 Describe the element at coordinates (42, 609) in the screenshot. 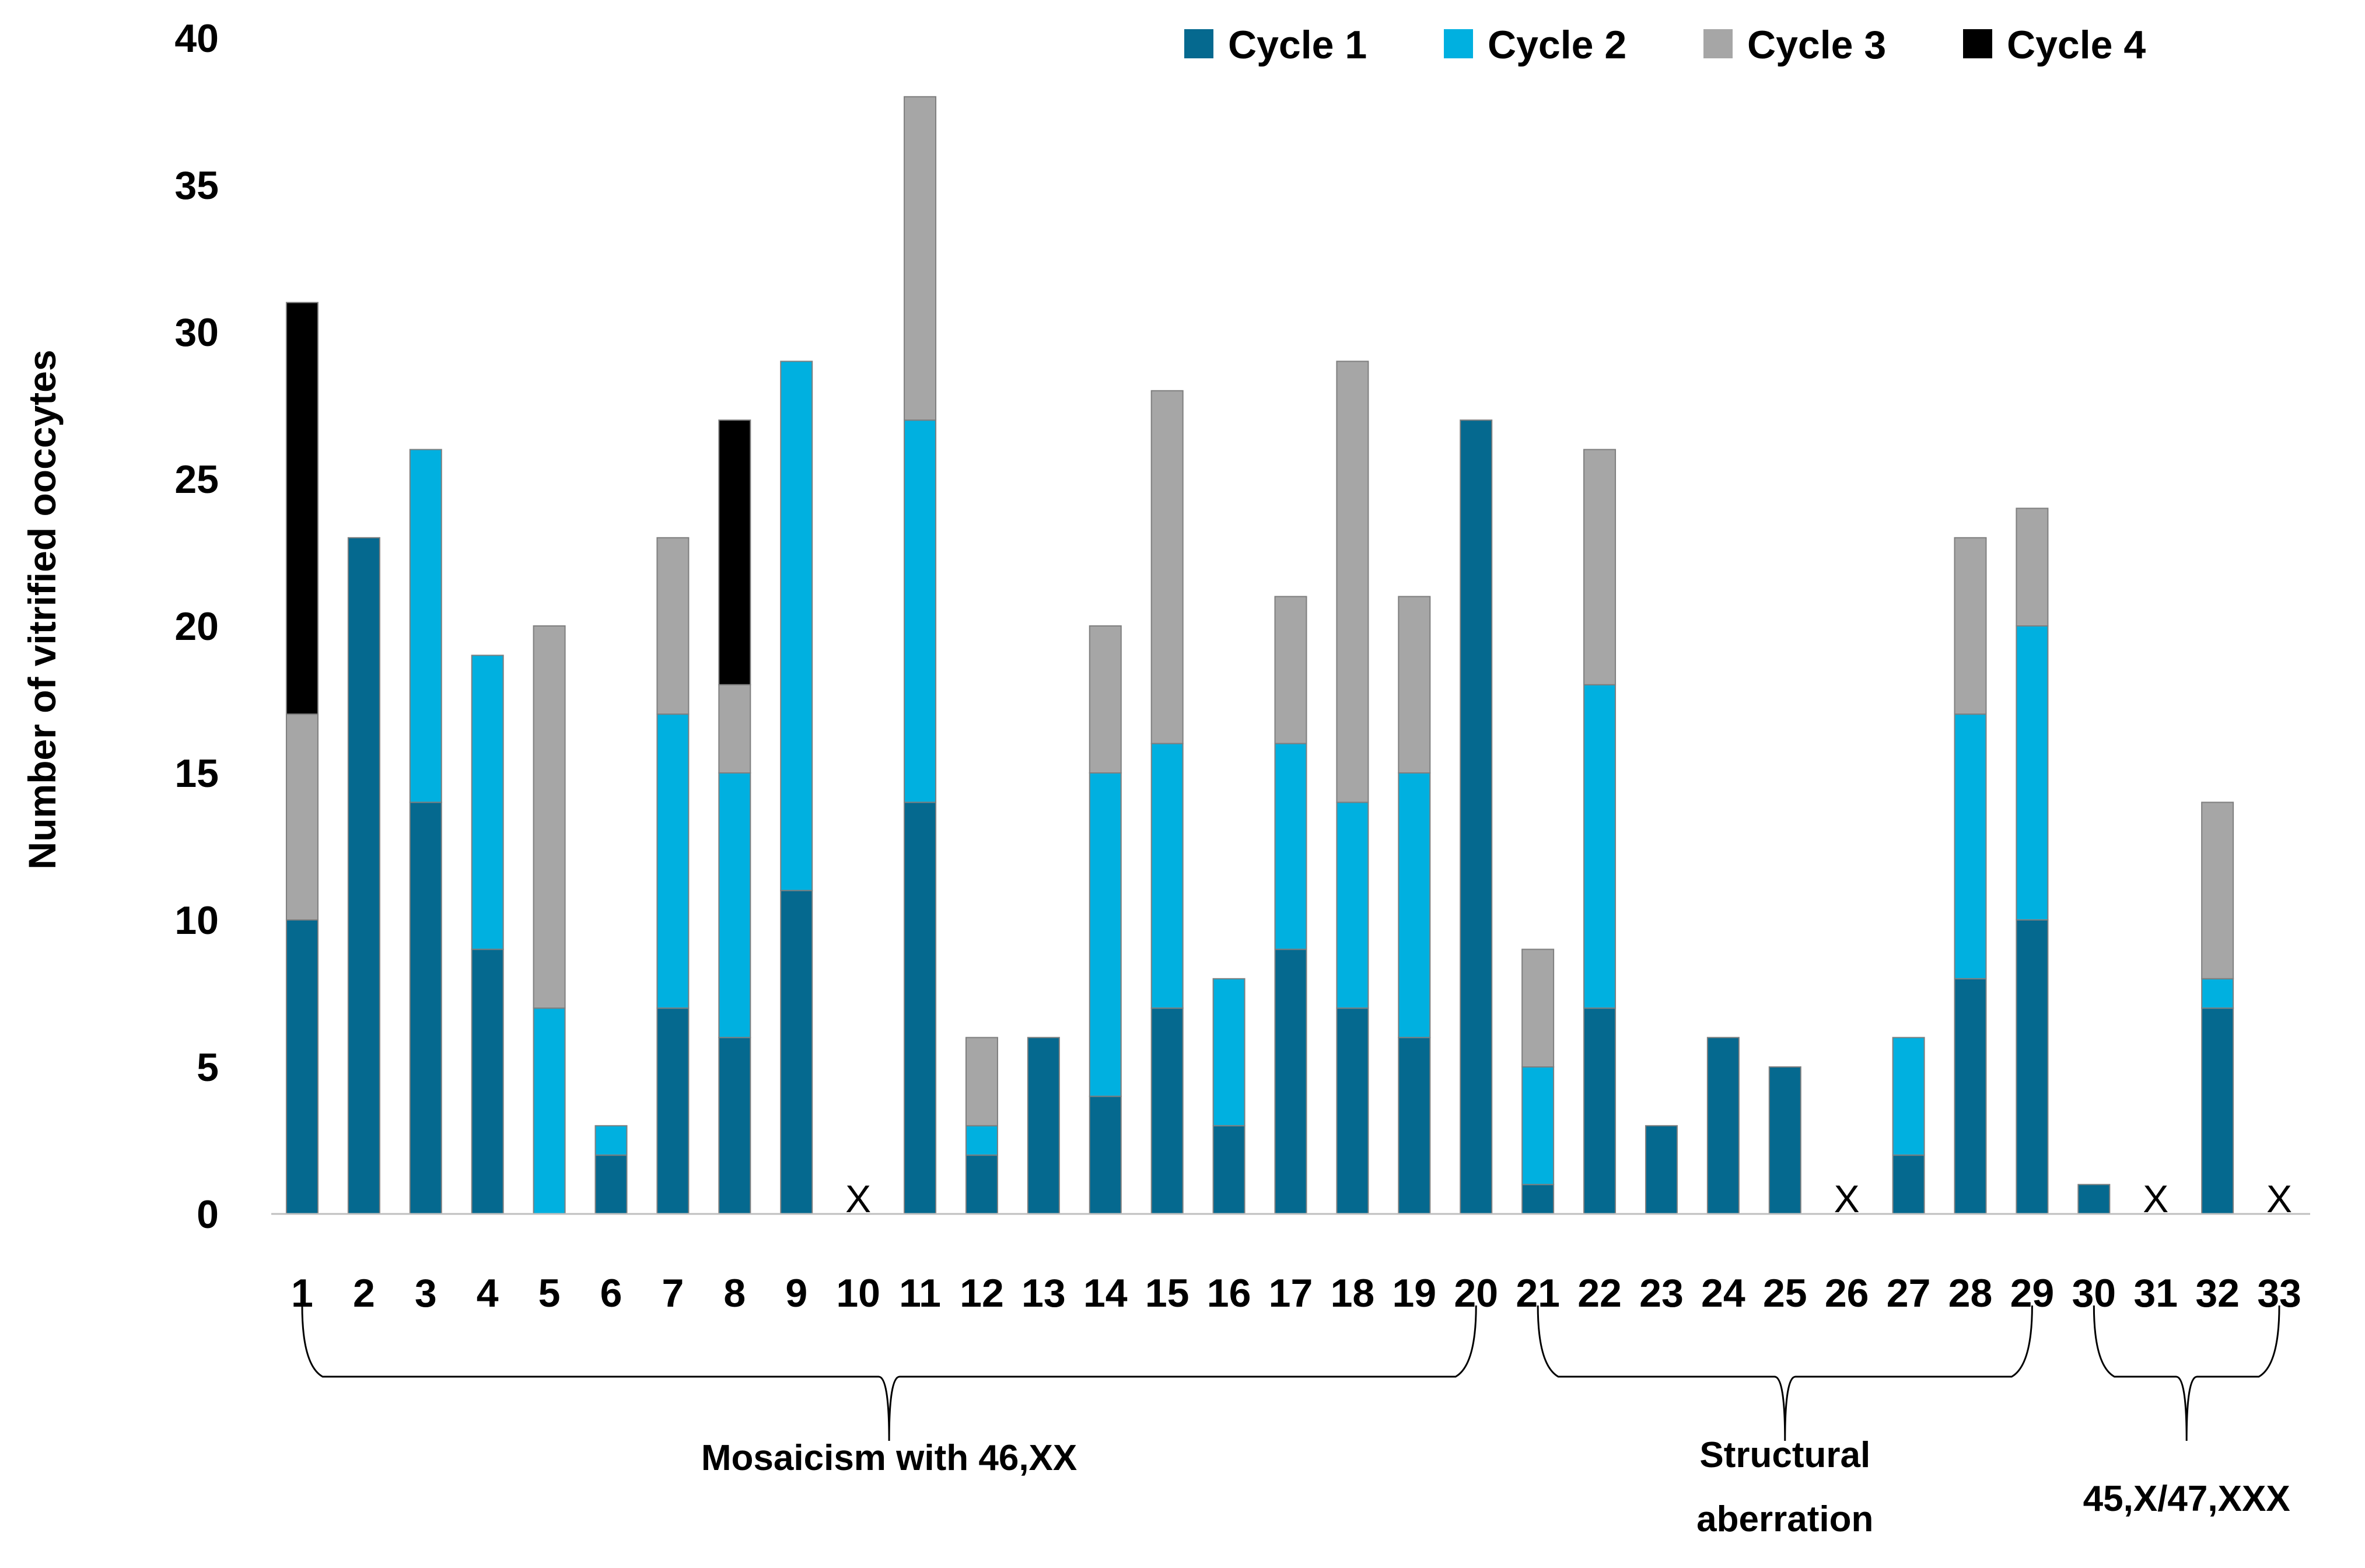

I see `y-axis-title: Number of vitrified ooccytes` at that location.